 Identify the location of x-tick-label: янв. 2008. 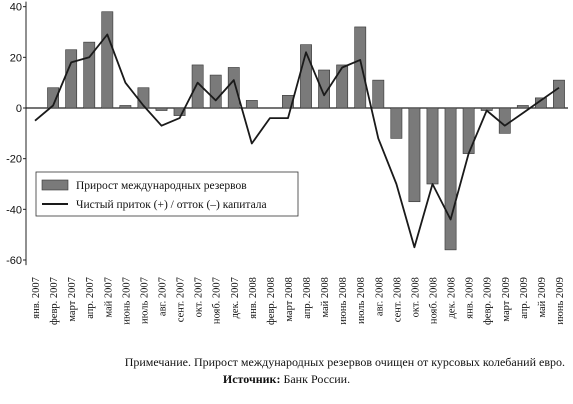
(253, 298).